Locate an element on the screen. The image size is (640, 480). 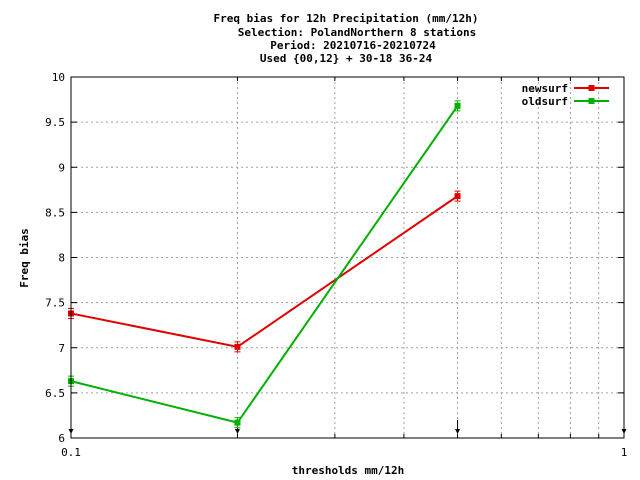
x-tick-label: 1 is located at coordinates (624, 452).